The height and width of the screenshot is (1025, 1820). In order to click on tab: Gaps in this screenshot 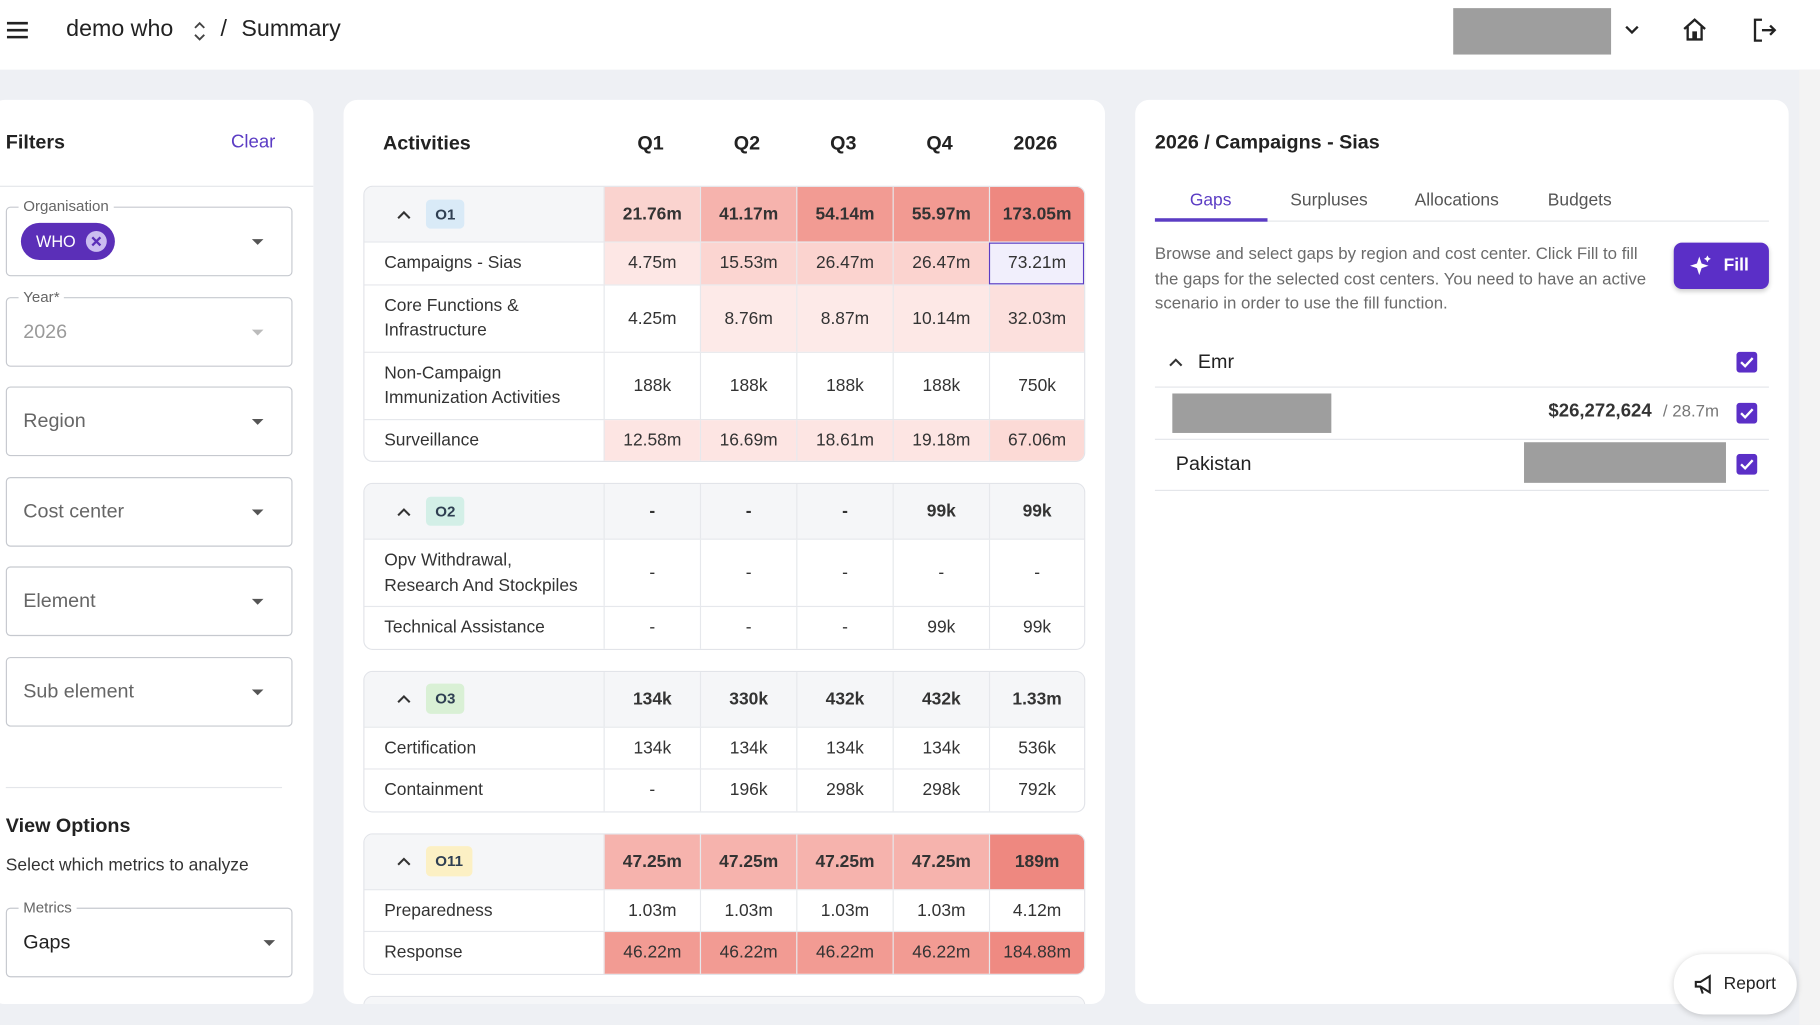, I will do `click(1210, 200)`.